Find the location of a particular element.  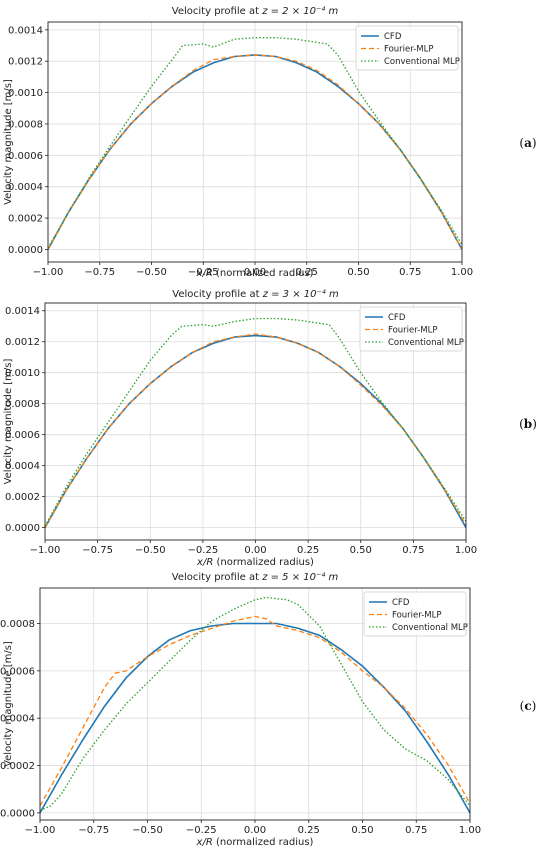

chart-title-math: z = 3 × 10⁻⁴ m is located at coordinates (300, 294).